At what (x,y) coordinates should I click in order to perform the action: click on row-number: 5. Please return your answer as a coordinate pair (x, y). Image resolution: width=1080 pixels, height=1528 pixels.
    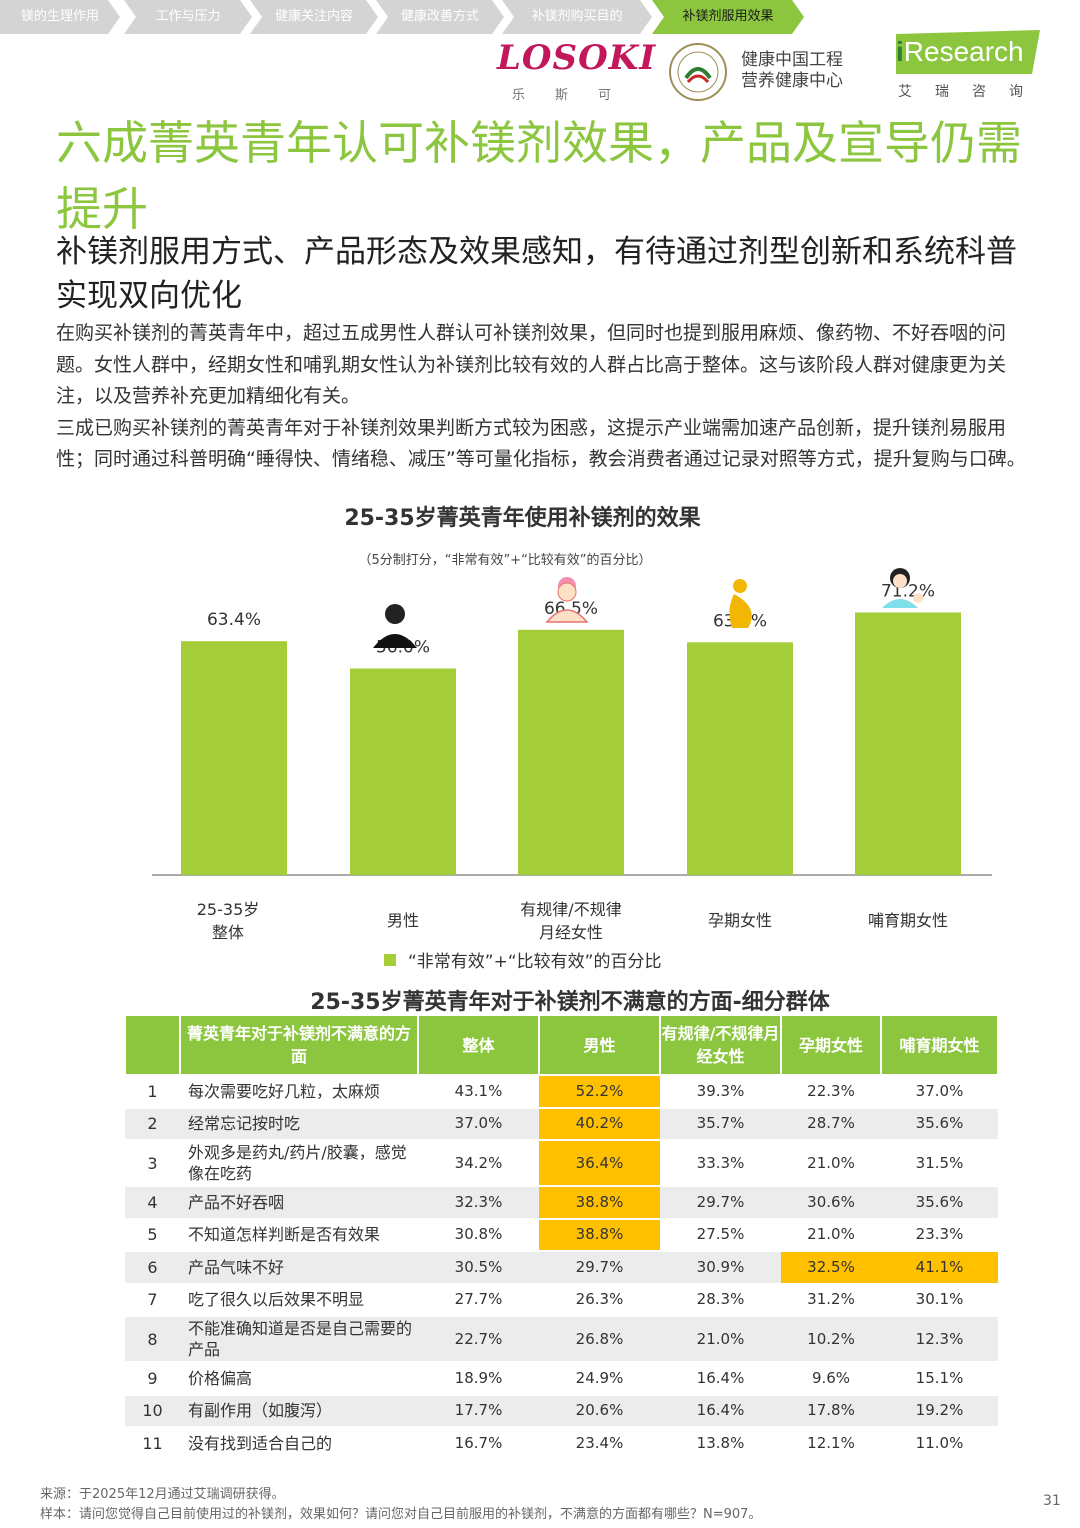
    Looking at the image, I should click on (152, 1234).